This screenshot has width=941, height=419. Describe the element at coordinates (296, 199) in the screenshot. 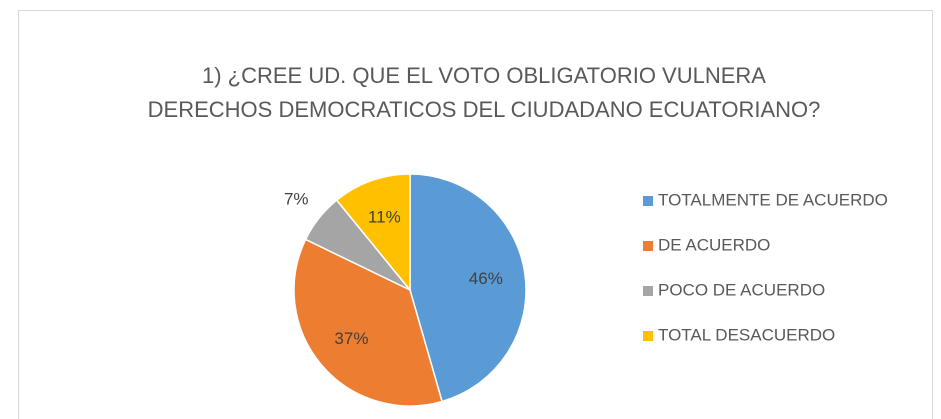

I see `data-label: 7%` at that location.